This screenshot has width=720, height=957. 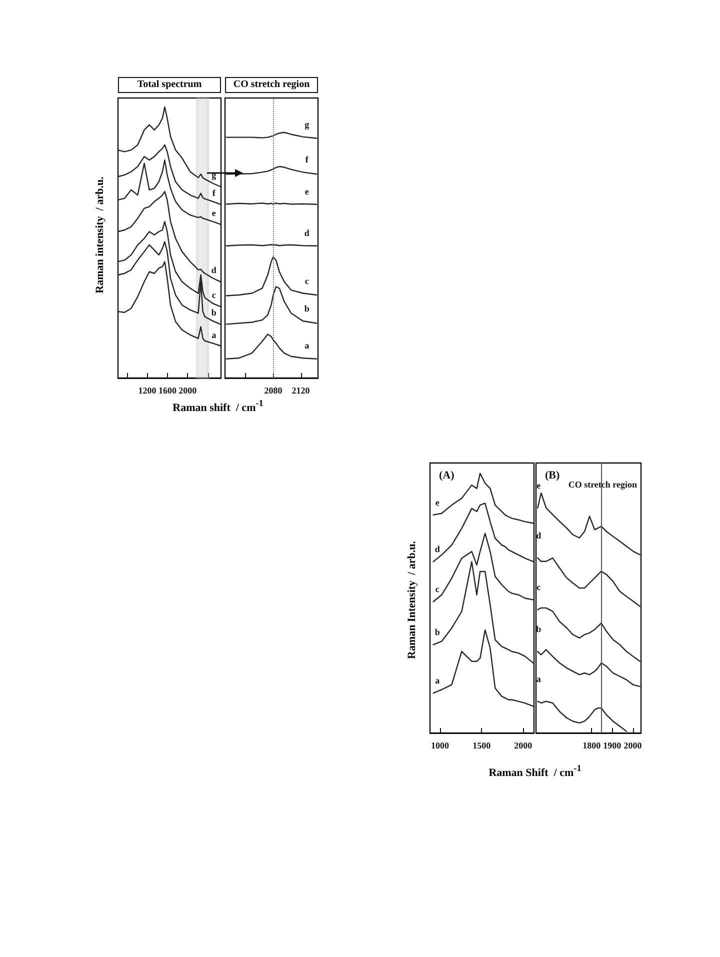 What do you see at coordinates (592, 745) in the screenshot?
I see `x-tick-label: 1800` at bounding box center [592, 745].